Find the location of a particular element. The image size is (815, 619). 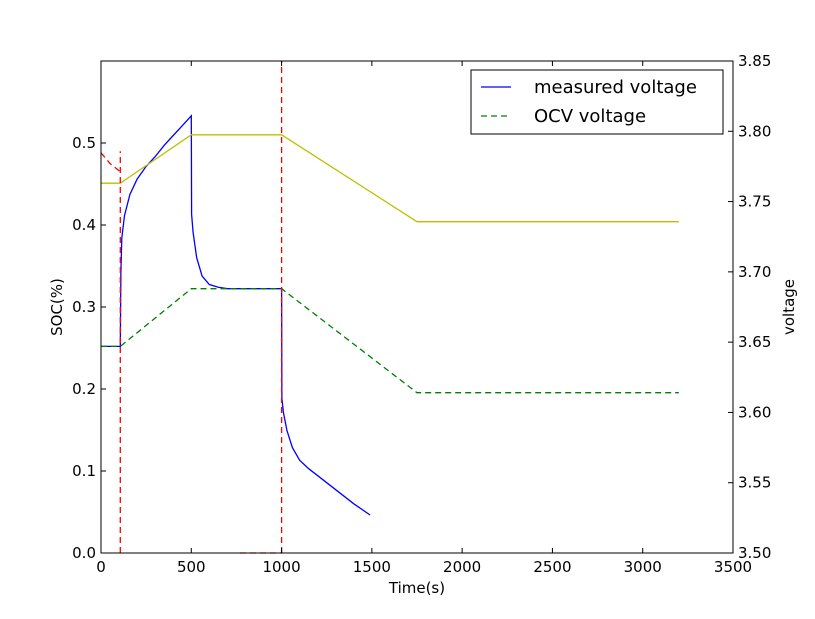

y-left-tick-label: 0.2 is located at coordinates (84, 389).